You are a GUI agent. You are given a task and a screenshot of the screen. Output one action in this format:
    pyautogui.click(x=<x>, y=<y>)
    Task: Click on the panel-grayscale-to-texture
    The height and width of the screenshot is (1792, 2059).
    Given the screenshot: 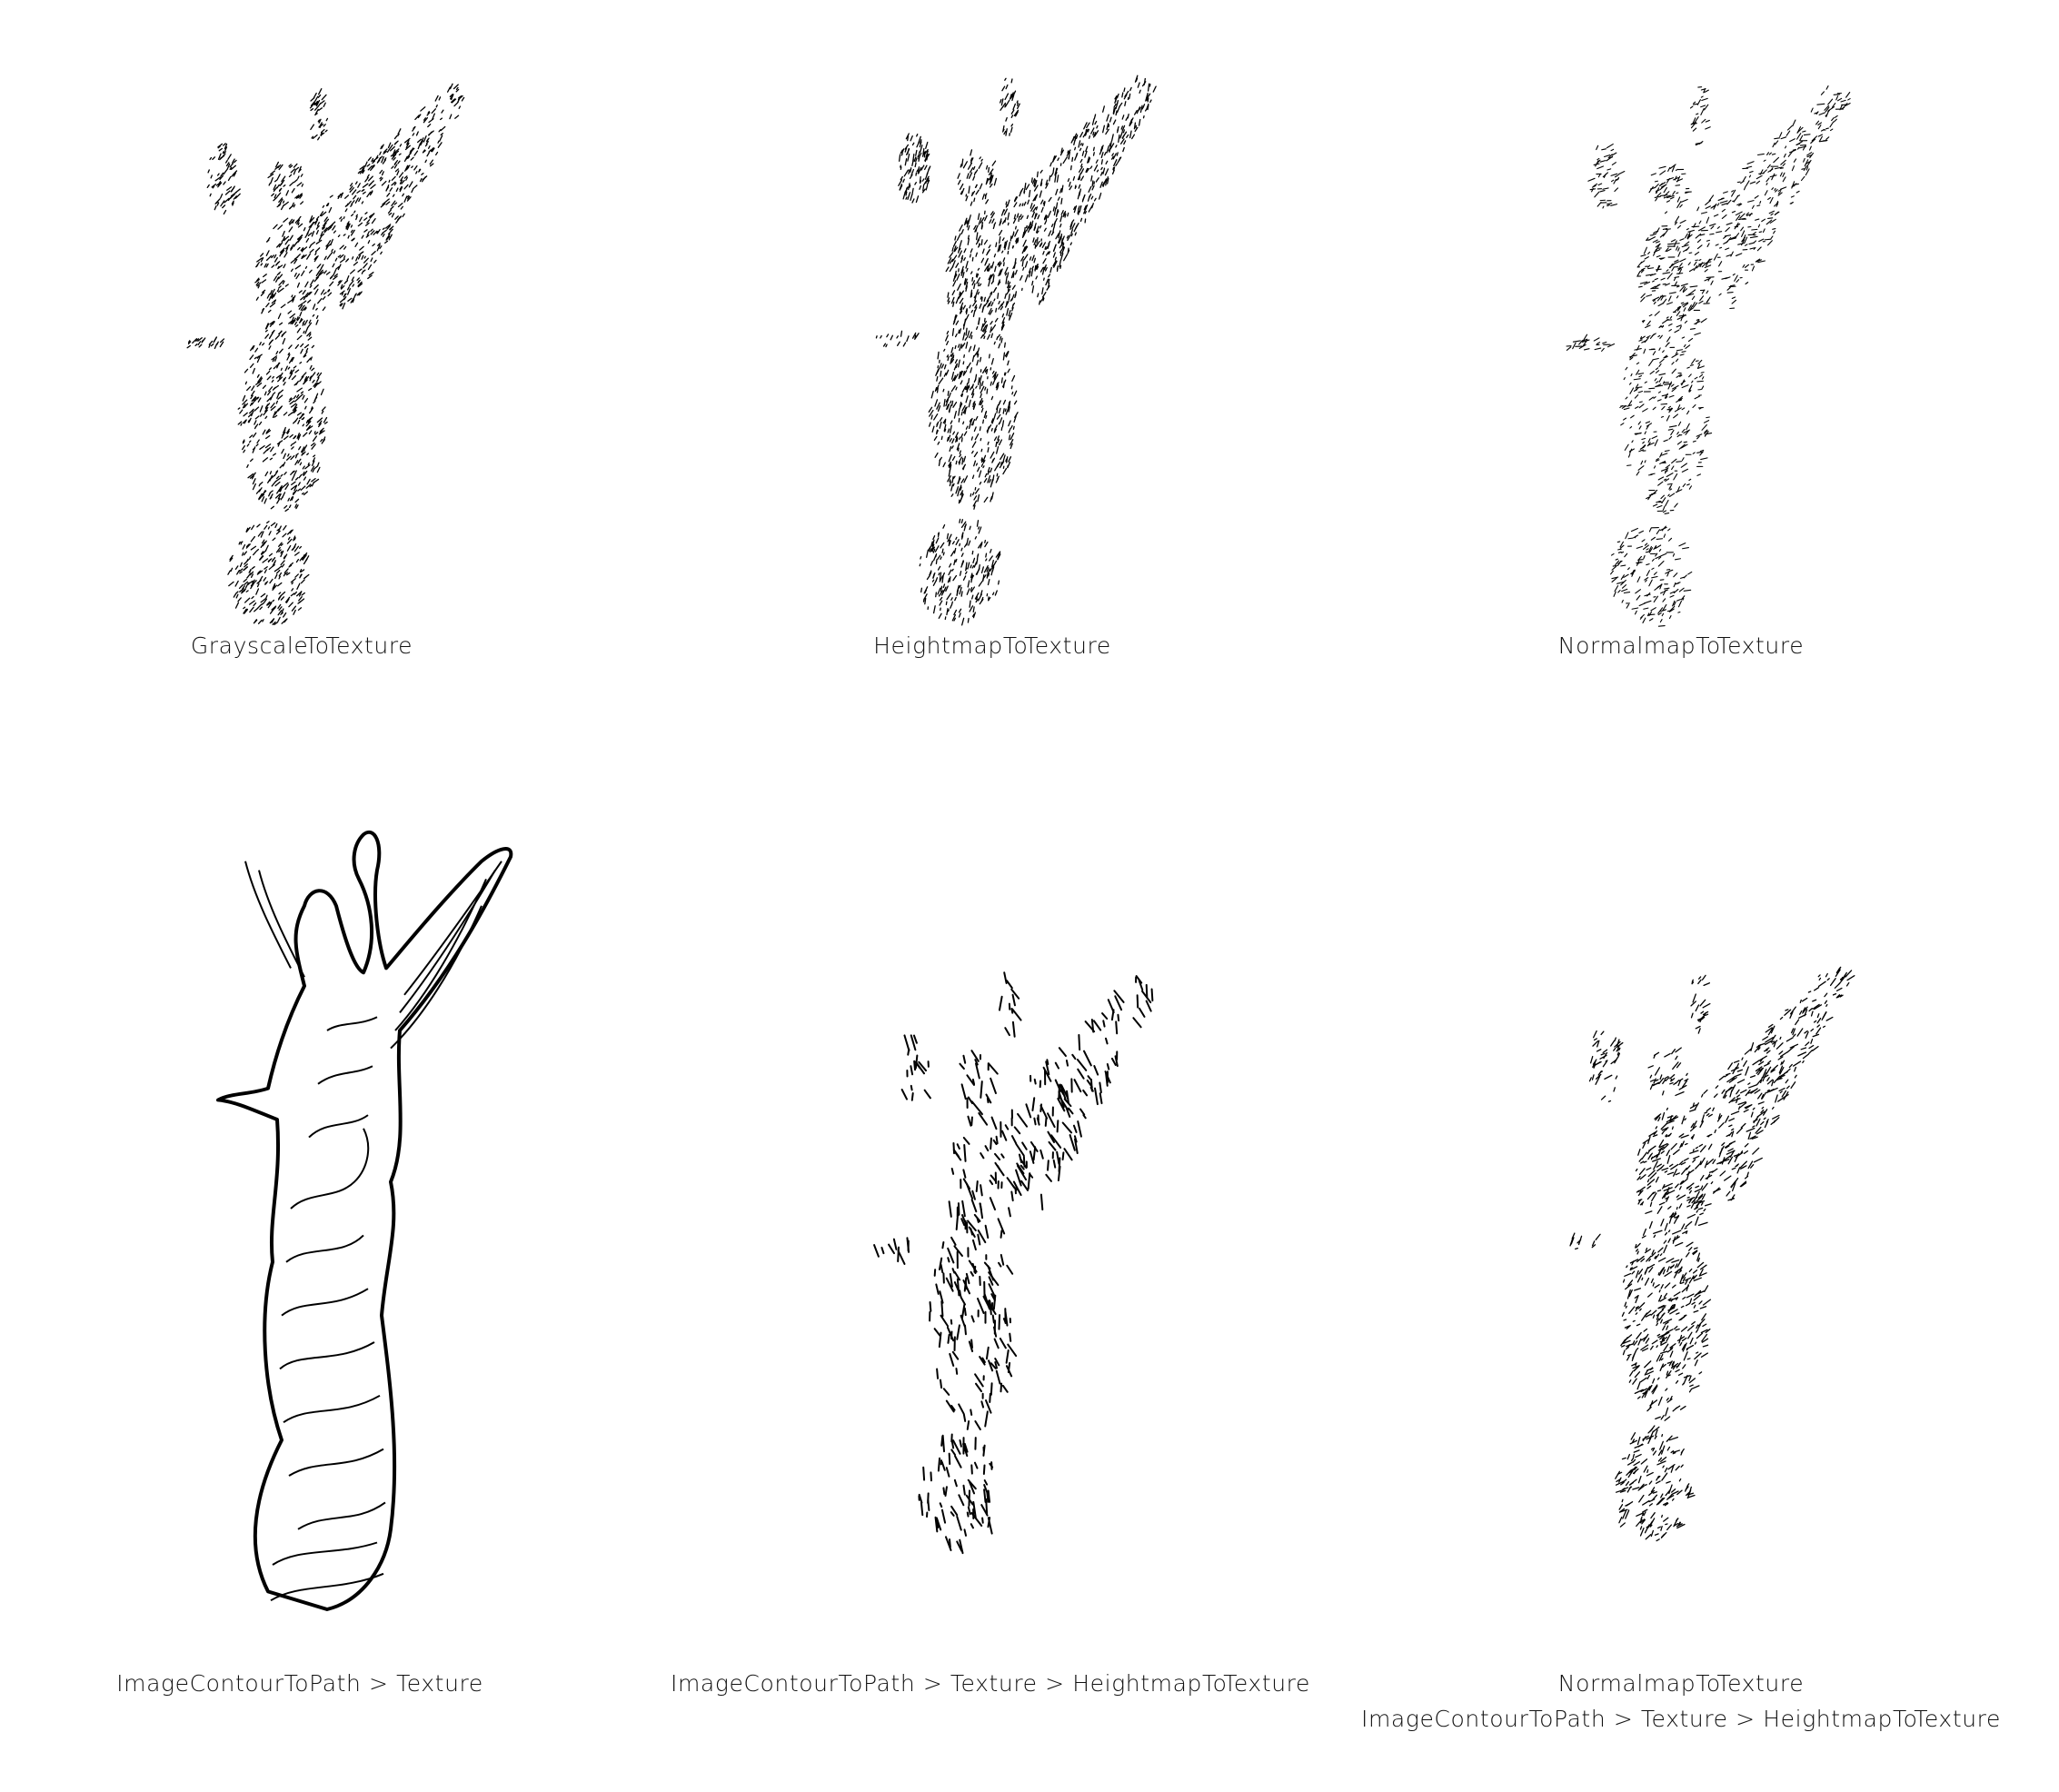 What is the action you would take?
    pyautogui.click(x=346, y=382)
    